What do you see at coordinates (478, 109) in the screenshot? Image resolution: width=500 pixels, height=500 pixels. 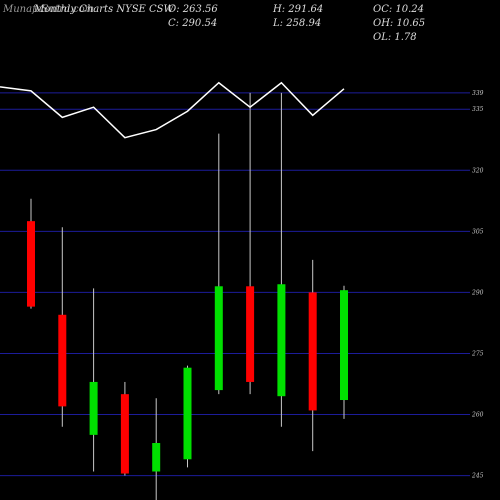 I see `y-tick-label: 335` at bounding box center [478, 109].